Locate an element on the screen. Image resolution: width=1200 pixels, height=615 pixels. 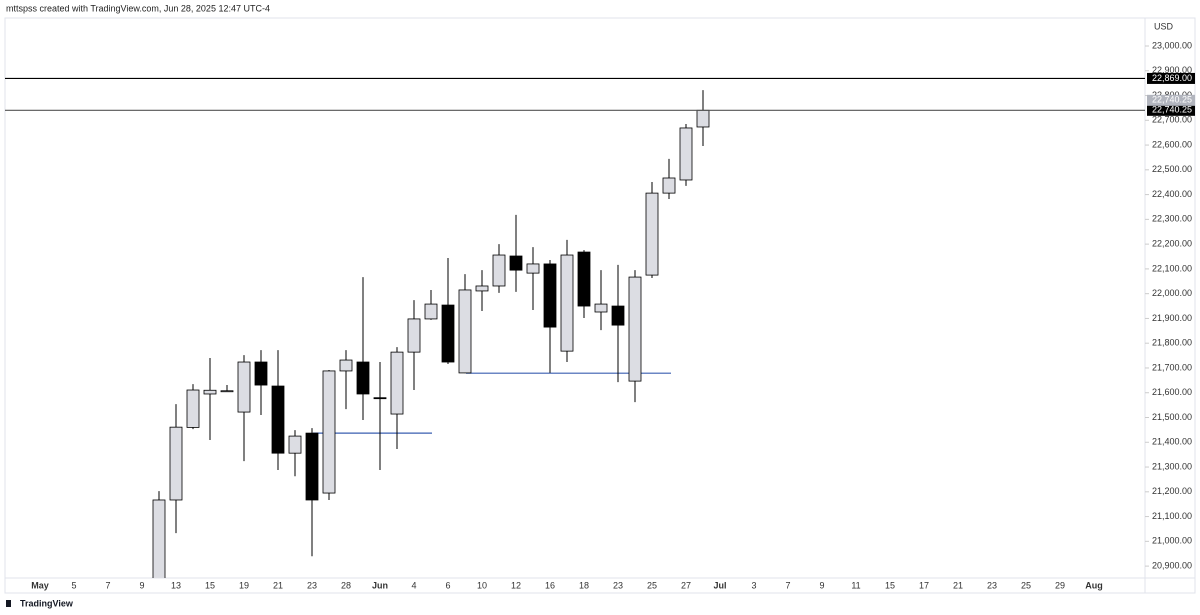
x-tick-label: Jun is located at coordinates (380, 585).